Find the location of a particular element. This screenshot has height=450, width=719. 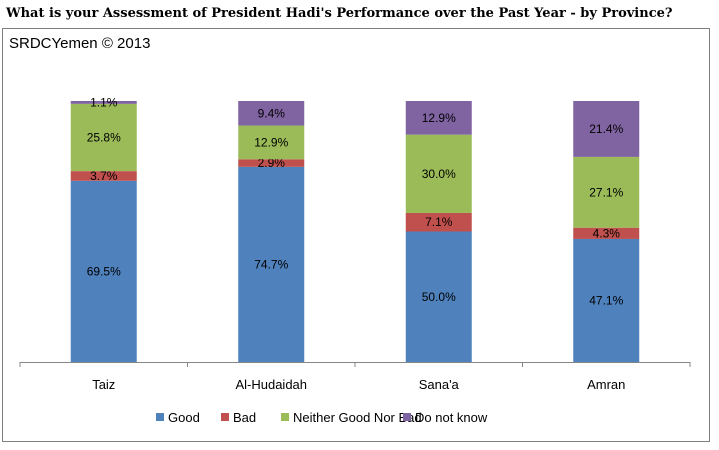

bar-segment-do-not-know-amran is located at coordinates (606, 129).